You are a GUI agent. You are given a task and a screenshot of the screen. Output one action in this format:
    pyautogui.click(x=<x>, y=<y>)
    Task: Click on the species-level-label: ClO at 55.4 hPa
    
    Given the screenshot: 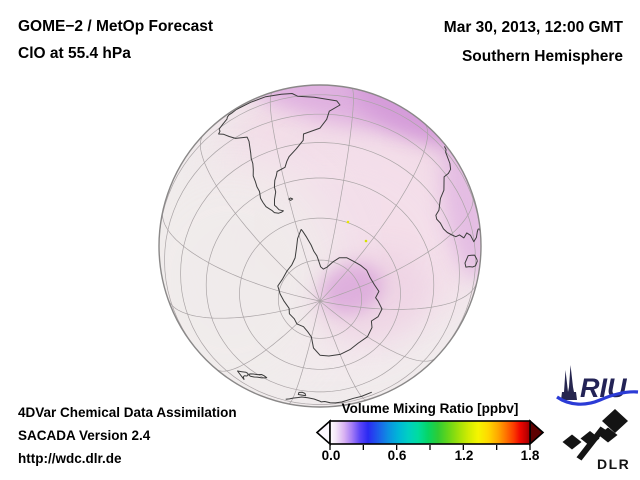 What is the action you would take?
    pyautogui.click(x=74, y=53)
    